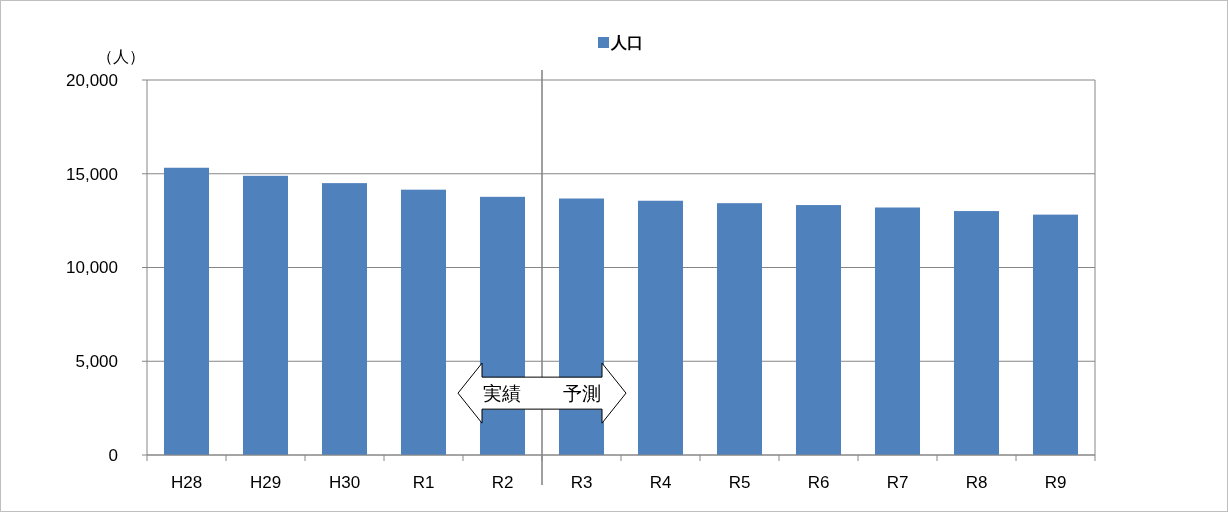 The height and width of the screenshot is (512, 1228). I want to click on legend-label: 人口, so click(626, 42).